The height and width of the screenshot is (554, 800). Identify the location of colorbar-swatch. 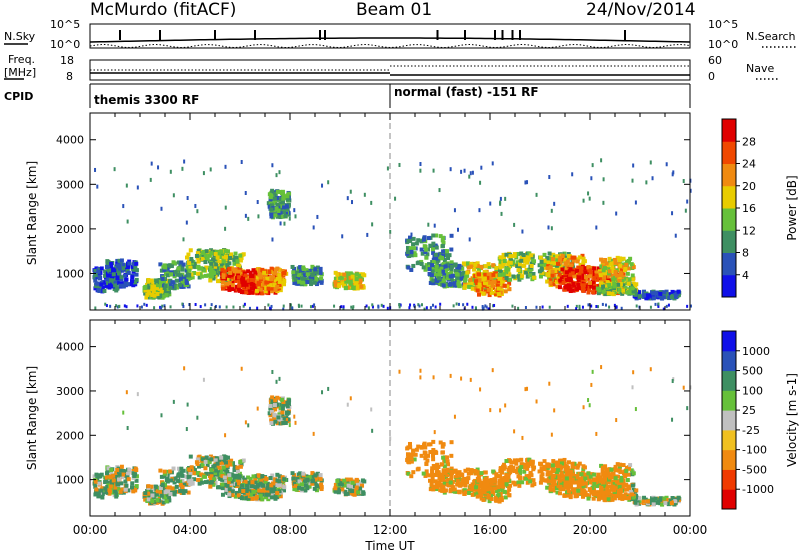
(729, 219).